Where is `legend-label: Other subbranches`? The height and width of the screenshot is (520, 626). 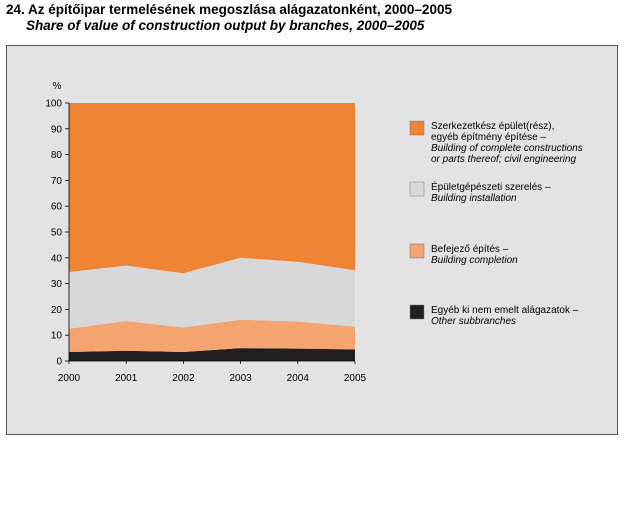
legend-label: Other subbranches is located at coordinates (473, 321).